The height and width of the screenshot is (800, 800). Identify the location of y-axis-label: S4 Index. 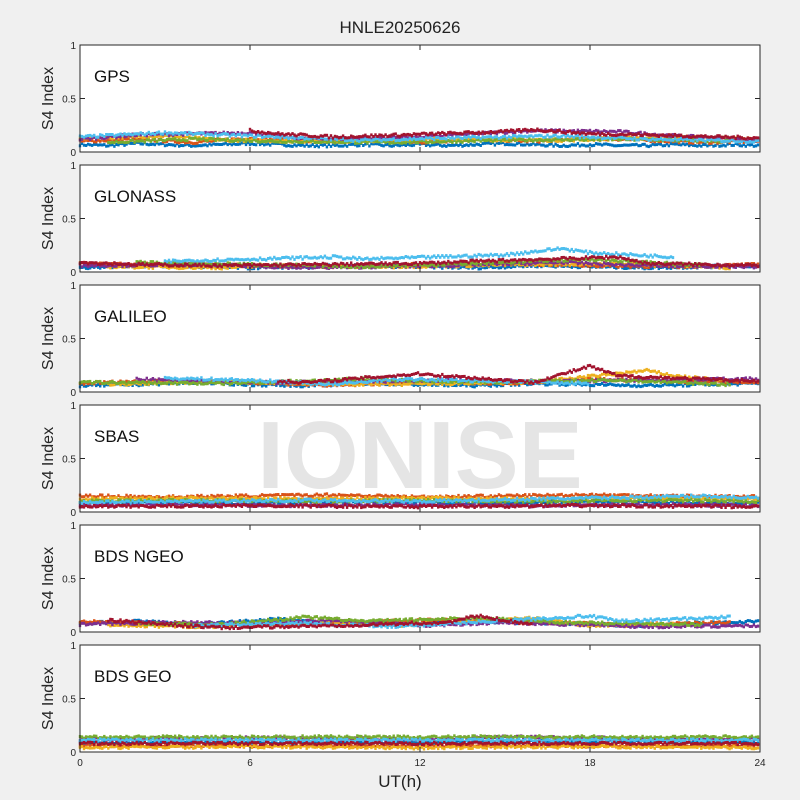
(48, 98).